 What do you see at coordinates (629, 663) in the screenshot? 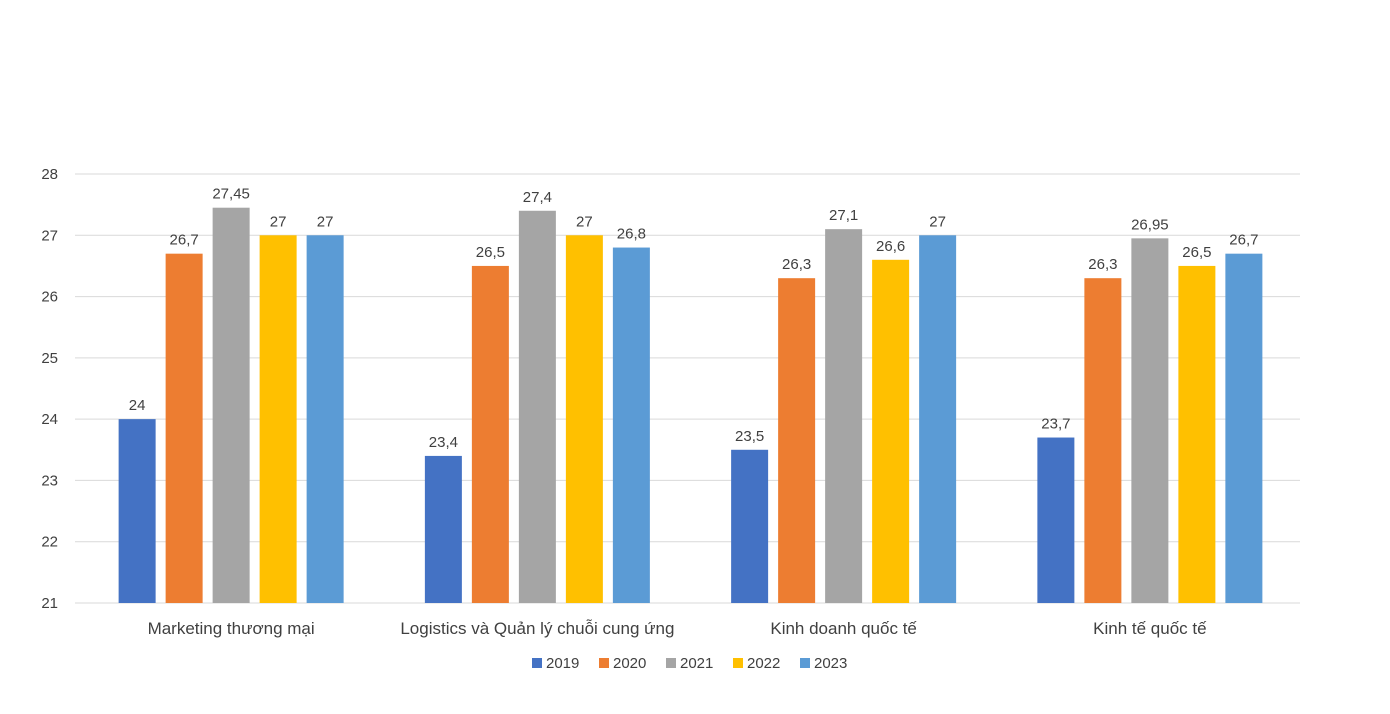
I see `legend-label: 2020` at bounding box center [629, 663].